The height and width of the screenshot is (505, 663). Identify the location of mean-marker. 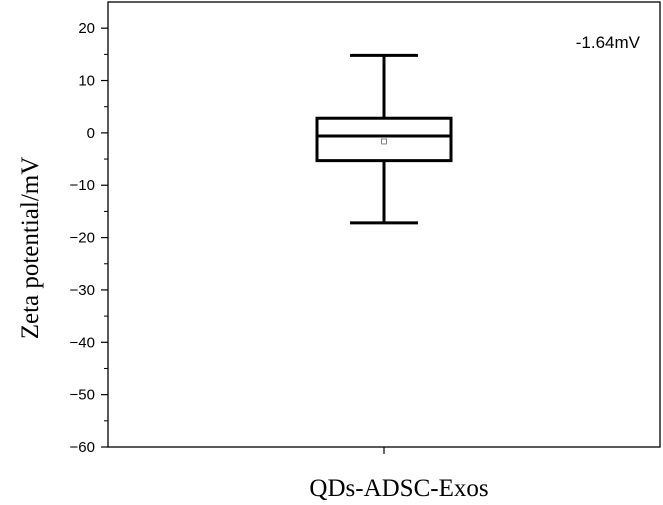
(384, 141).